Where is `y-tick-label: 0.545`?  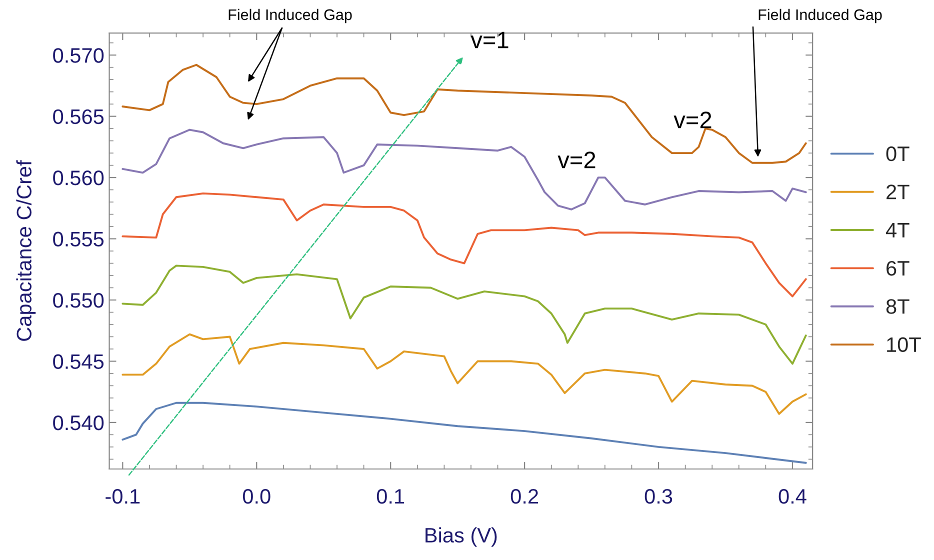
y-tick-label: 0.545 is located at coordinates (78, 361).